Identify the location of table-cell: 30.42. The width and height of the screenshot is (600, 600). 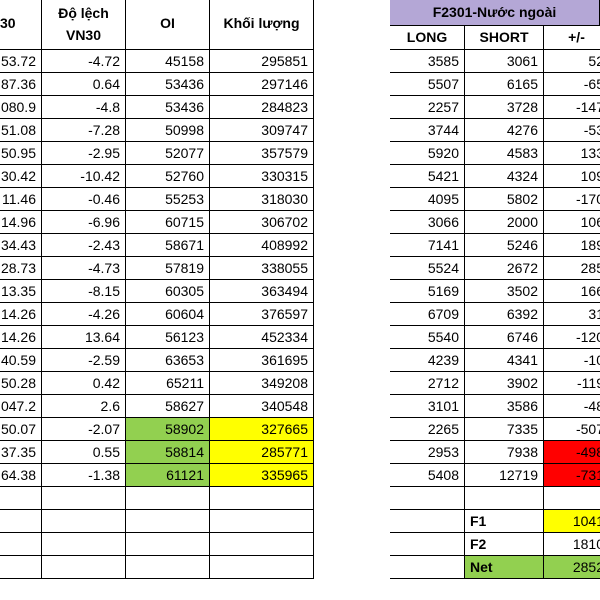
(21, 176).